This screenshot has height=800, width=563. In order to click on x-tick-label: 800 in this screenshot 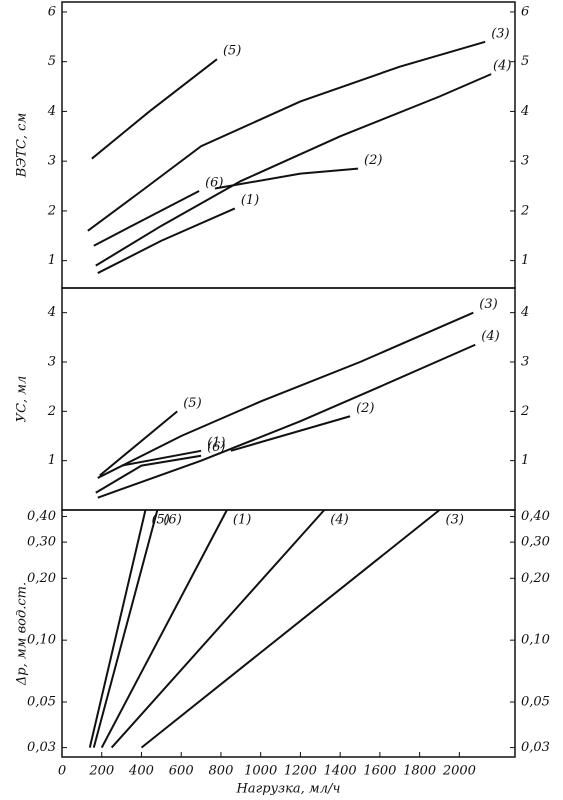, I will do `click(221, 771)`.